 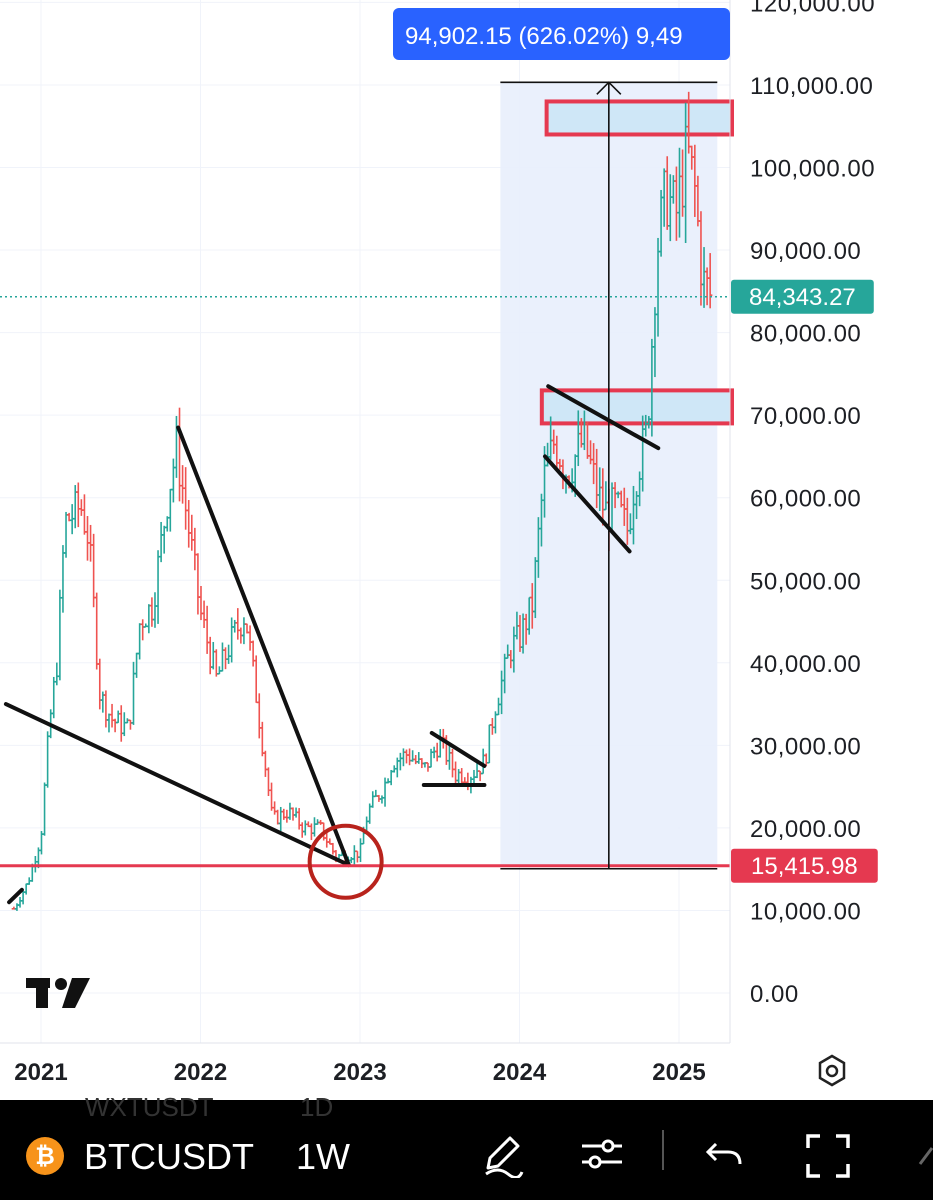 I want to click on time-tick-label: 2023, so click(x=359, y=1072).